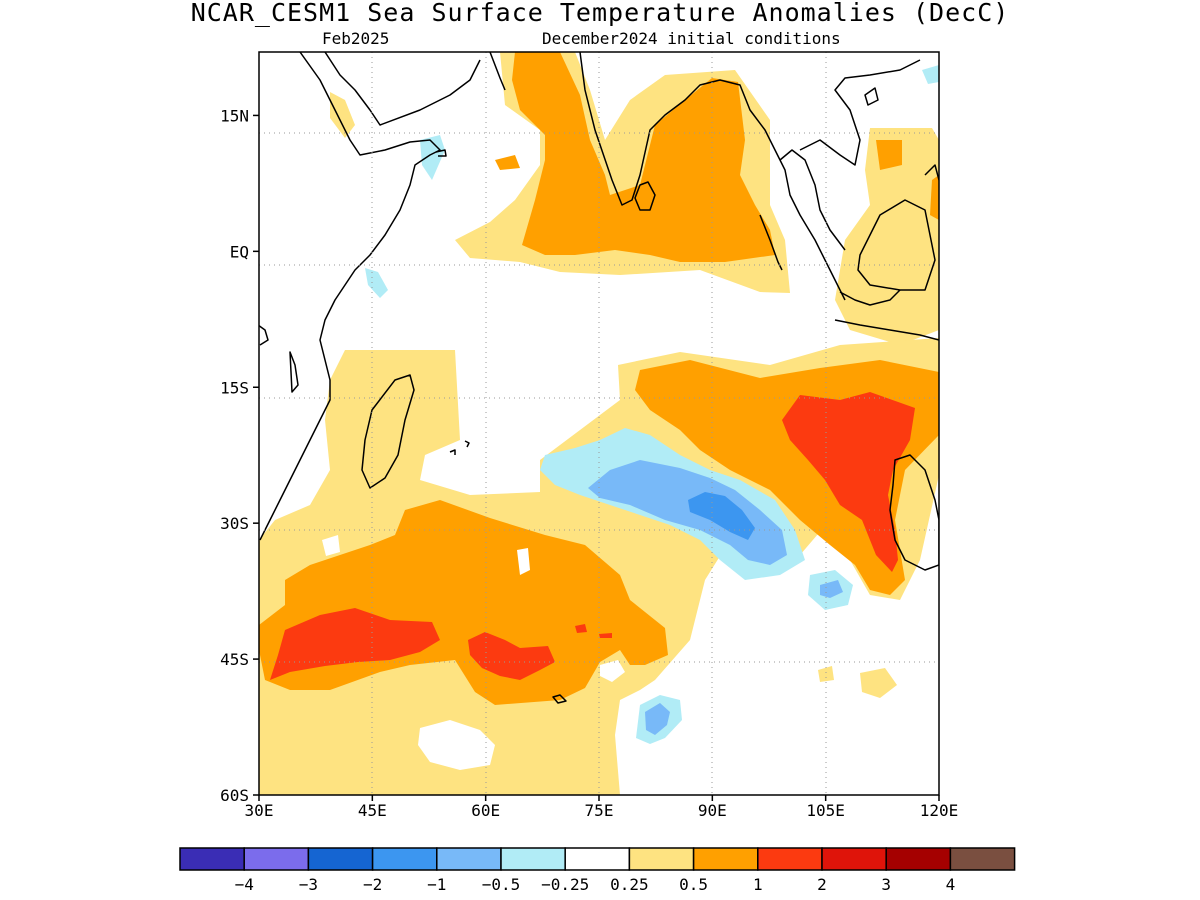  Describe the element at coordinates (308, 884) in the screenshot. I see `colorbar-label: −3` at that location.